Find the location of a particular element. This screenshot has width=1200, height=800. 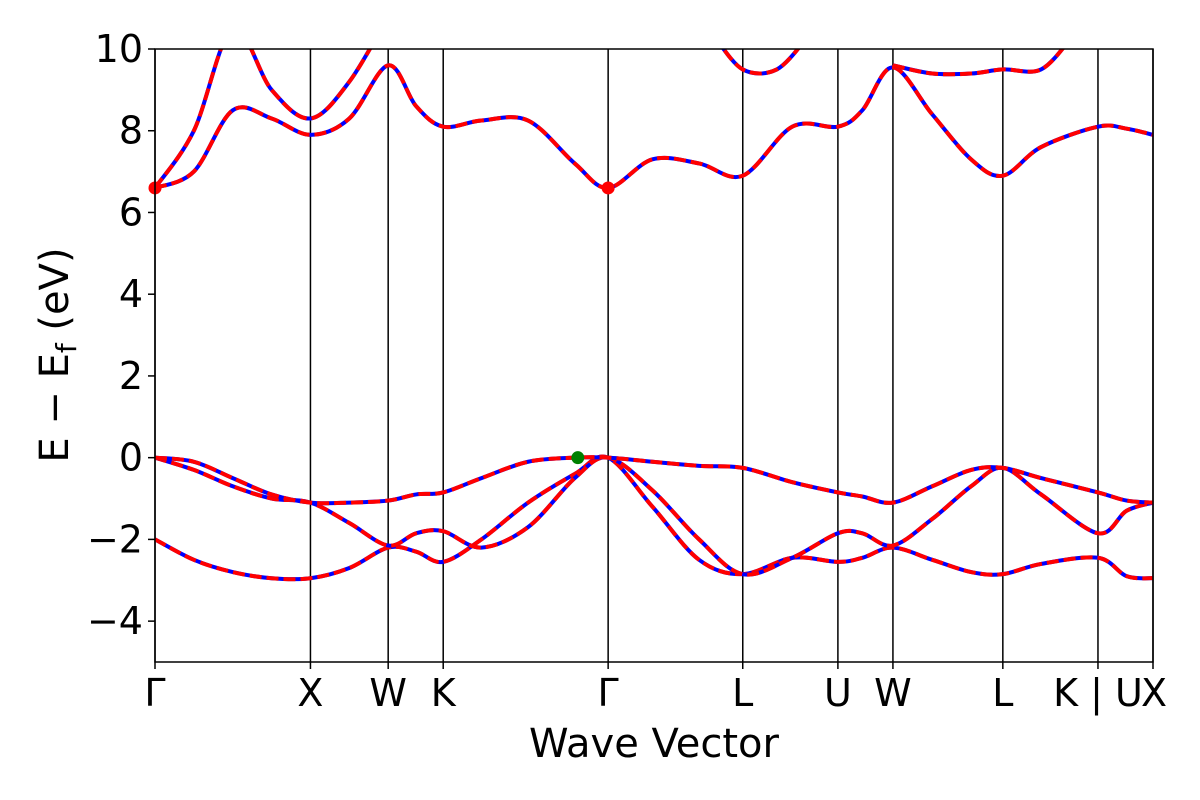

y-axis-ticks: −4 −2 0 2 4 6 8 10 is located at coordinates (121, 335).